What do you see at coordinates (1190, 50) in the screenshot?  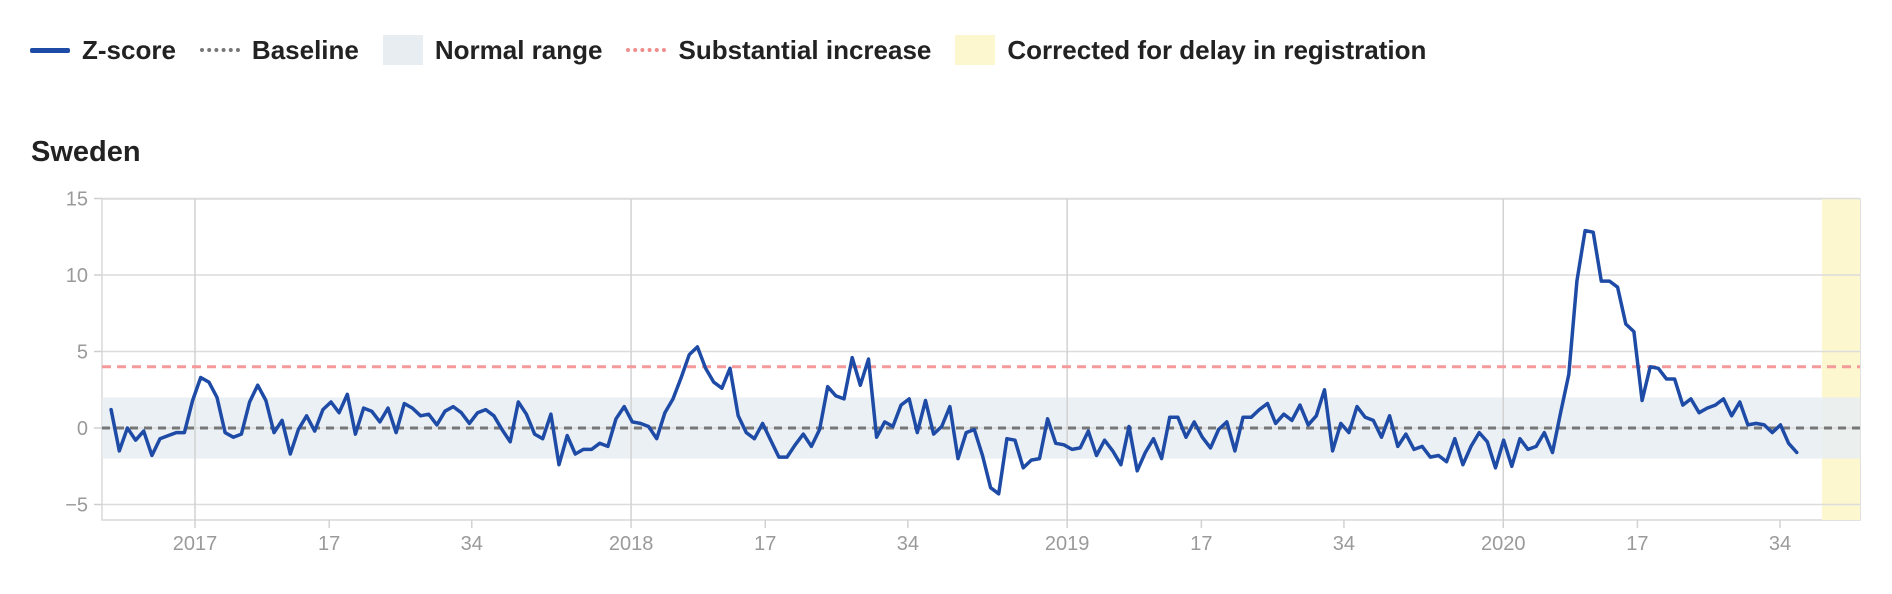 I see `legend-item-corrected: Corrected for delay in registration` at bounding box center [1190, 50].